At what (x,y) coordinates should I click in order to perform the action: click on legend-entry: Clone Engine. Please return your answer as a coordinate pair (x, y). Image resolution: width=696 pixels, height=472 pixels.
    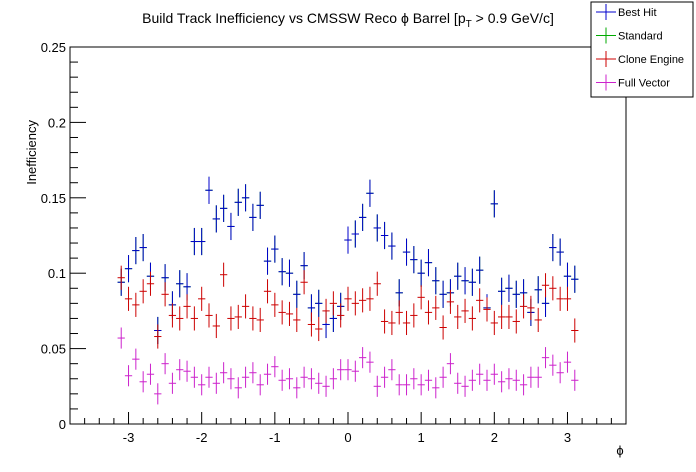
    Looking at the image, I should click on (640, 59).